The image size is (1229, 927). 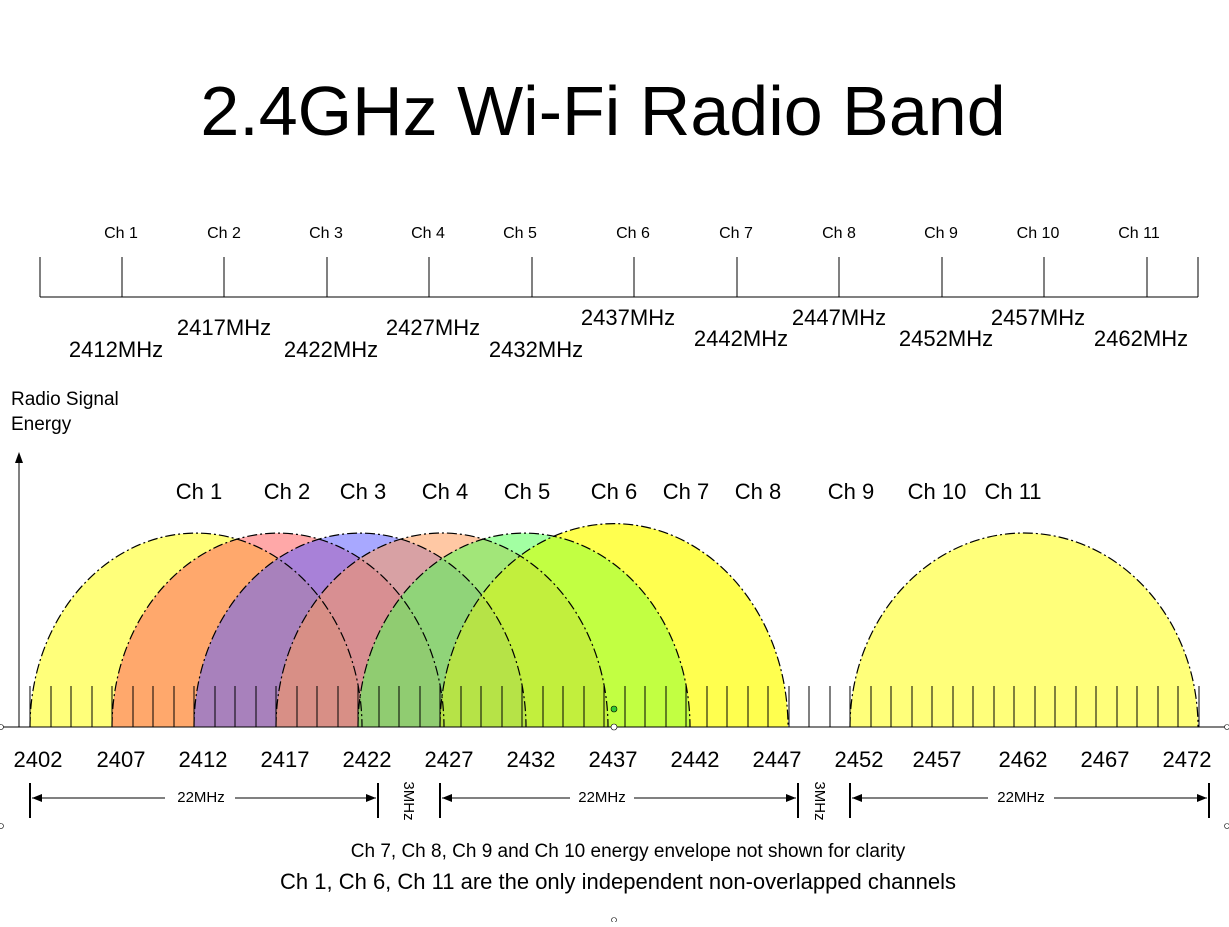 I want to click on x-frequency-label: 2407, so click(x=121, y=759).